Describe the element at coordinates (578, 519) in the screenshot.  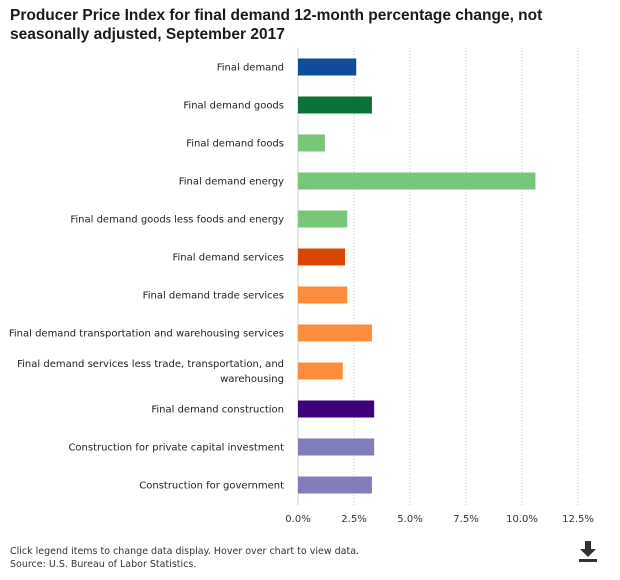
I see `x-tick-label: 12.5%` at that location.